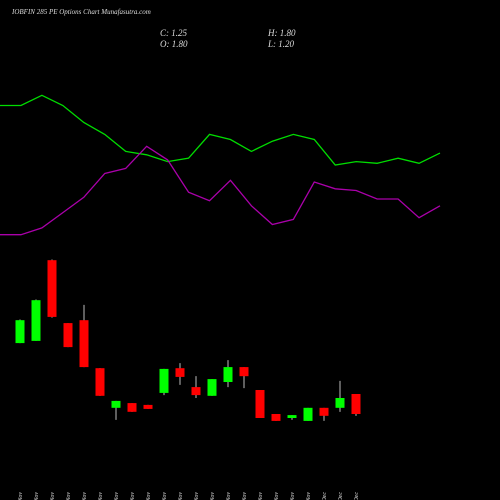 The height and width of the screenshot is (500, 500). I want to click on indicator-line, so click(220, 130).